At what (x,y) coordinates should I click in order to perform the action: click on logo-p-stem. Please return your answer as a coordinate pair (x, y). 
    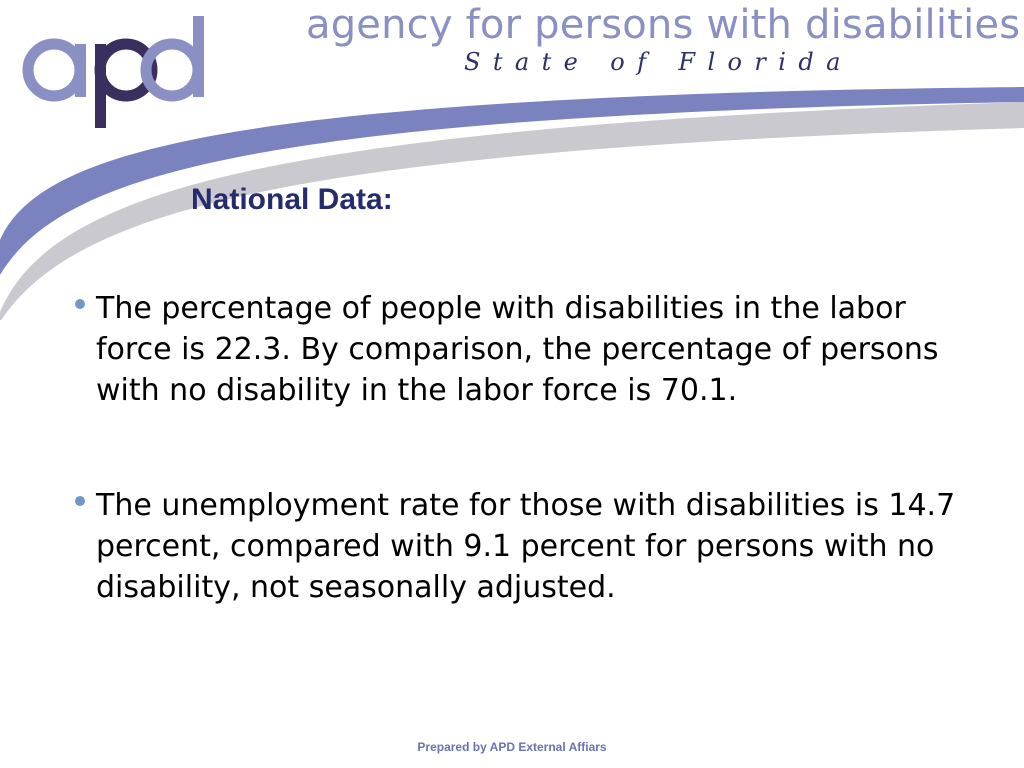
    Looking at the image, I should click on (100, 86).